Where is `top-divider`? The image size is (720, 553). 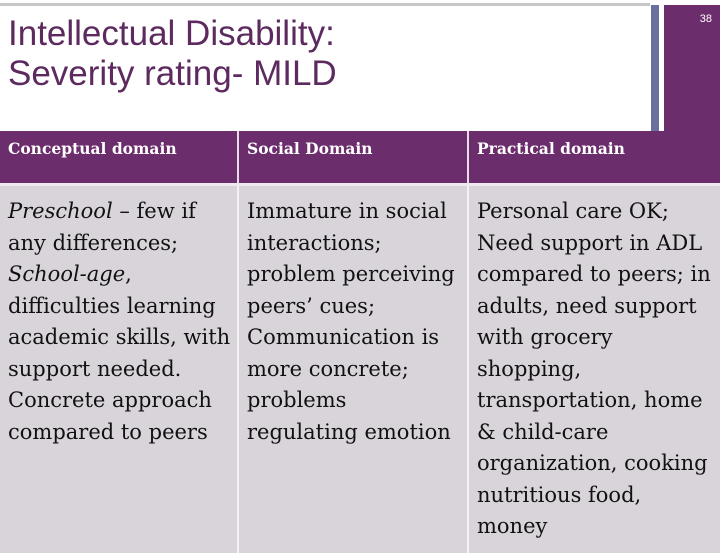 top-divider is located at coordinates (325, 4).